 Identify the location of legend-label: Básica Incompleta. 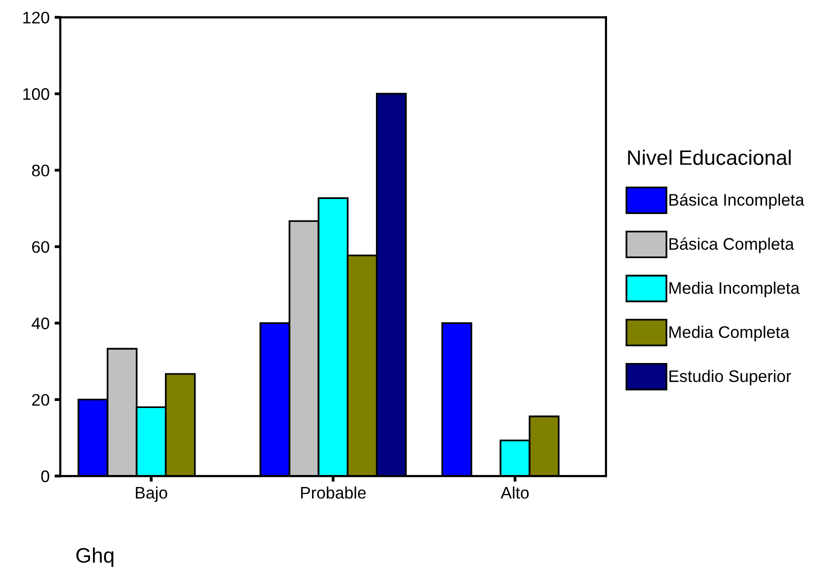
(736, 201).